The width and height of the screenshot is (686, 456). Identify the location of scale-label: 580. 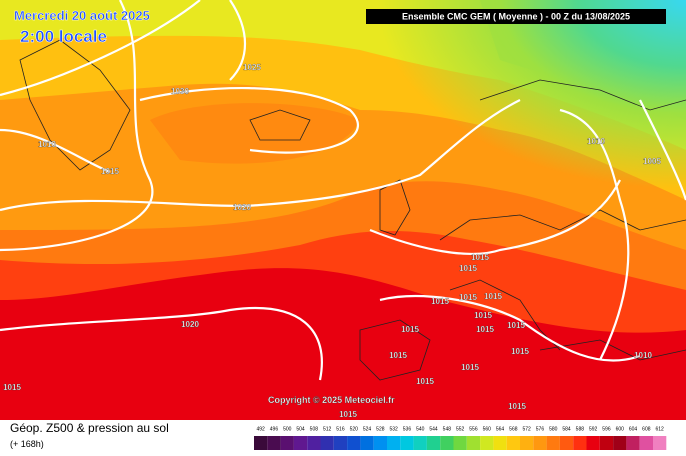
(553, 429).